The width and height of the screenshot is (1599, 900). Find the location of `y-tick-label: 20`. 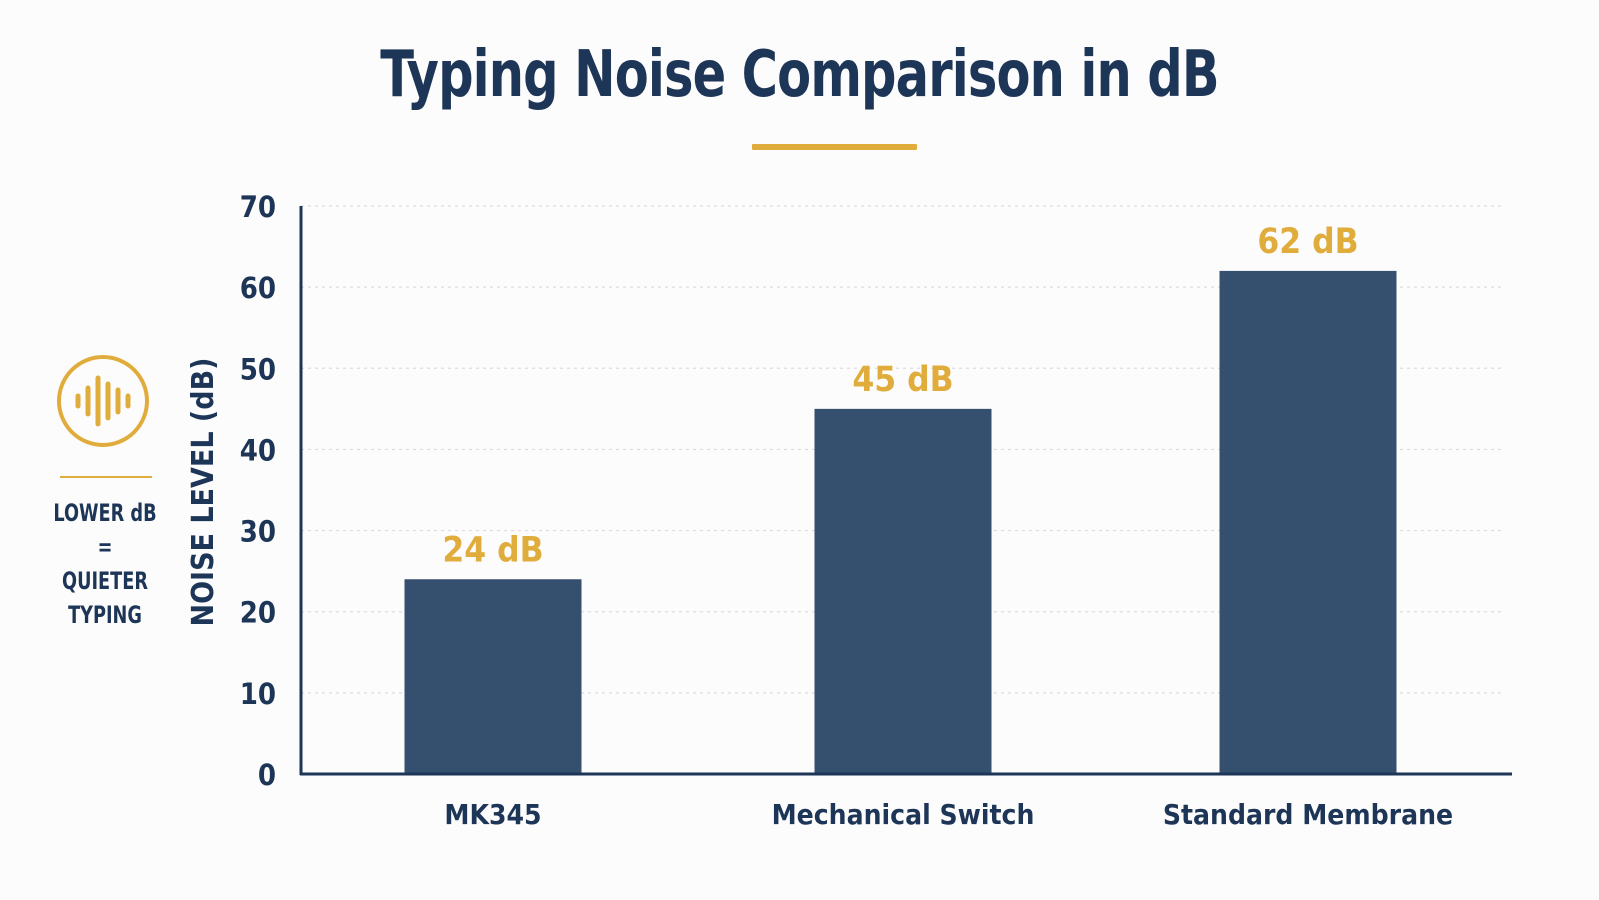

y-tick-label: 20 is located at coordinates (258, 613).